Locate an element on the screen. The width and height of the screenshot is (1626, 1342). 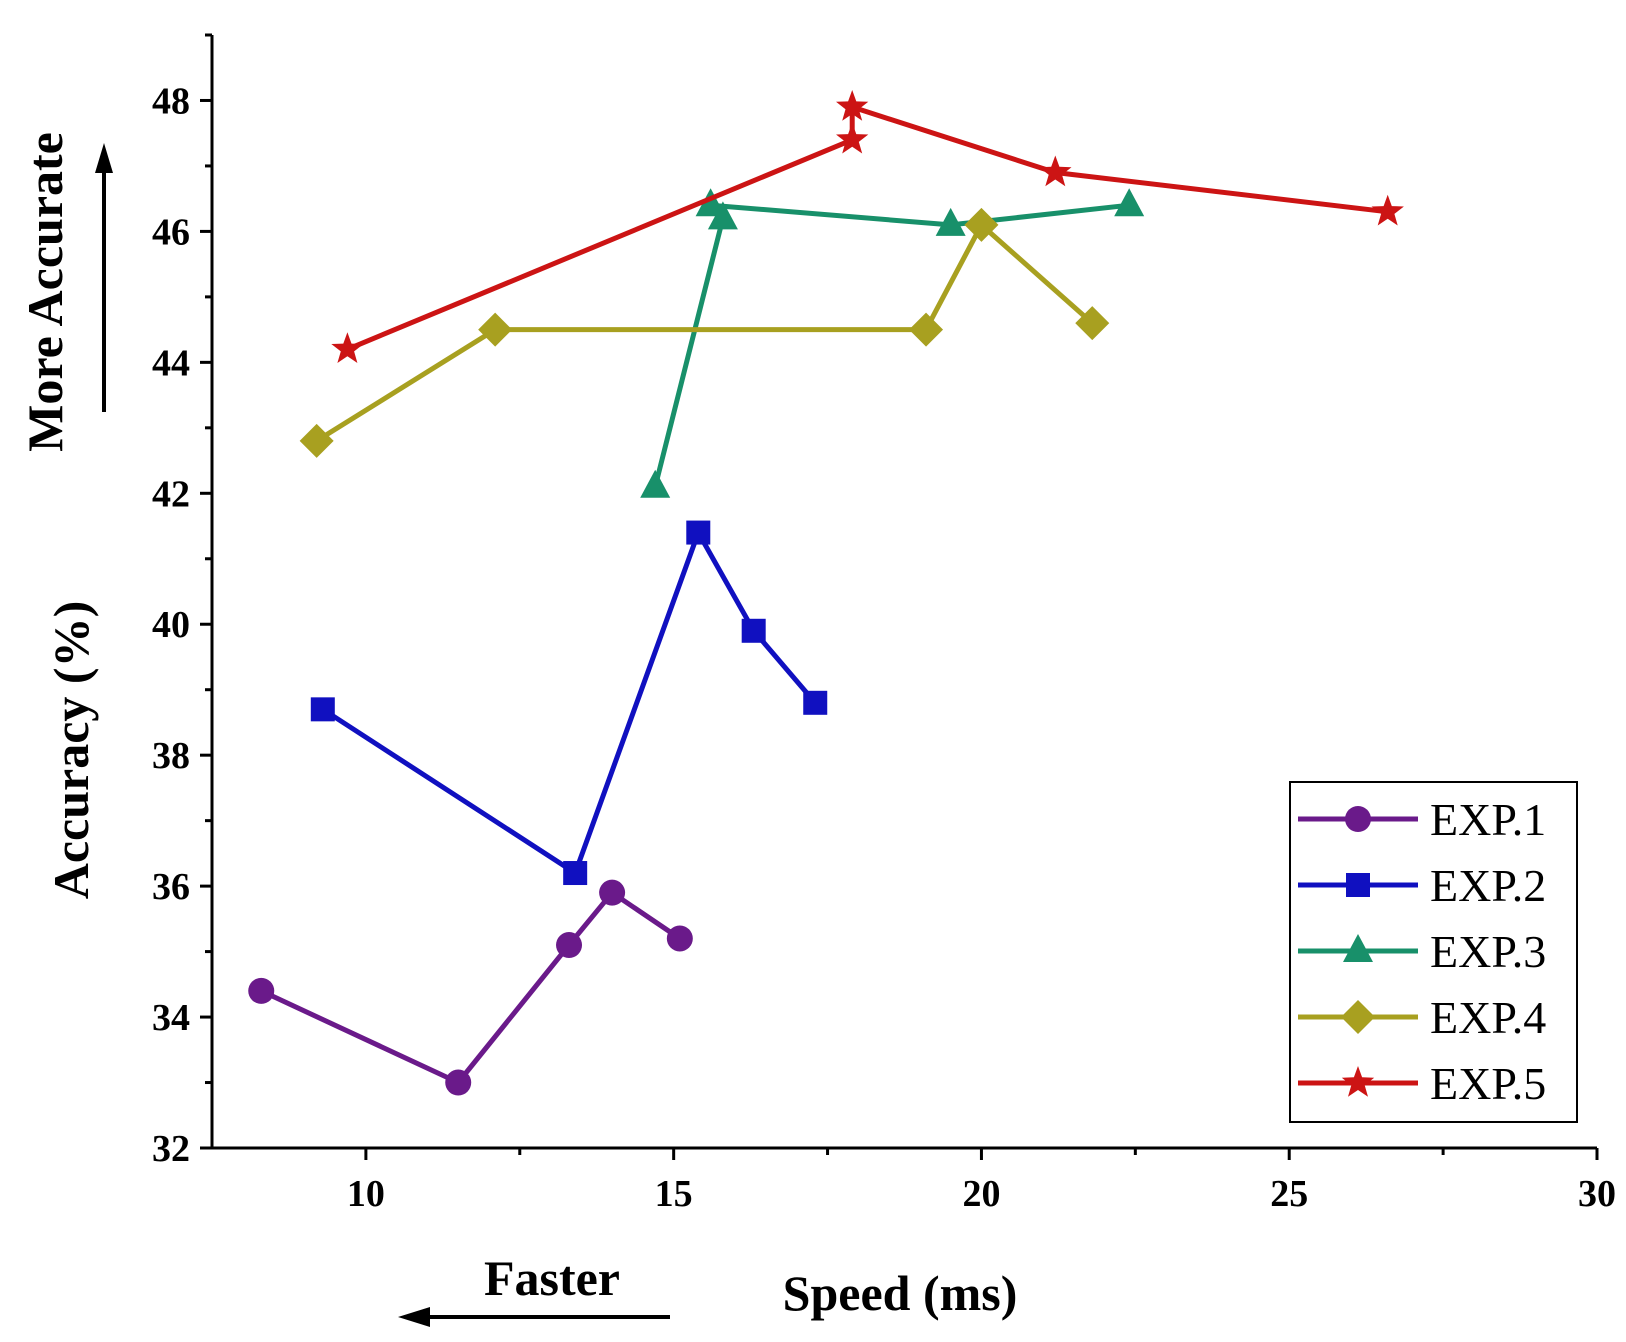
y-tick-label: 48 is located at coordinates (171, 101).